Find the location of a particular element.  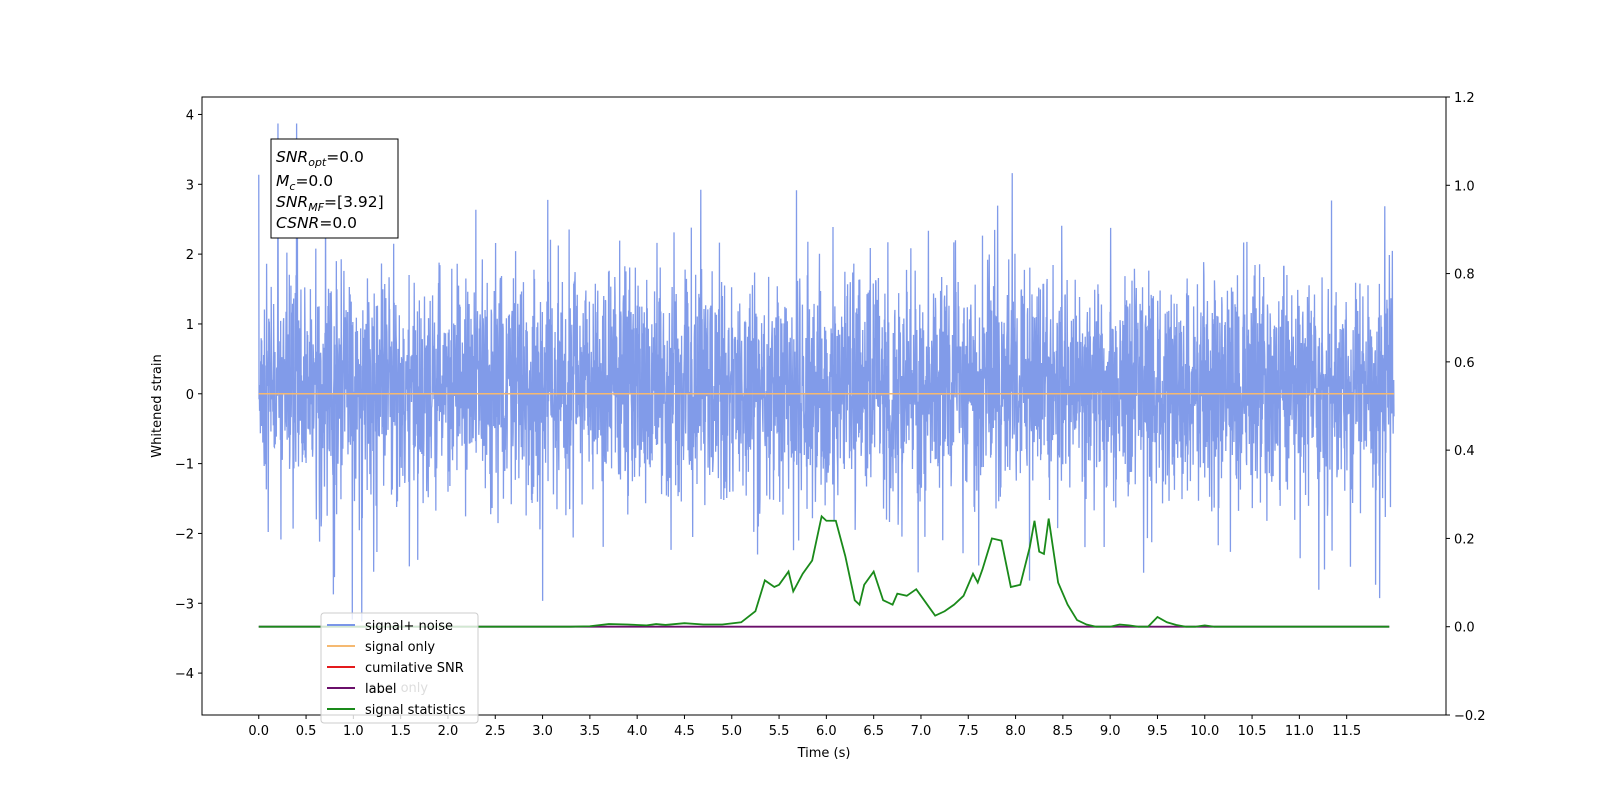

stats-box-frame is located at coordinates (334, 188).